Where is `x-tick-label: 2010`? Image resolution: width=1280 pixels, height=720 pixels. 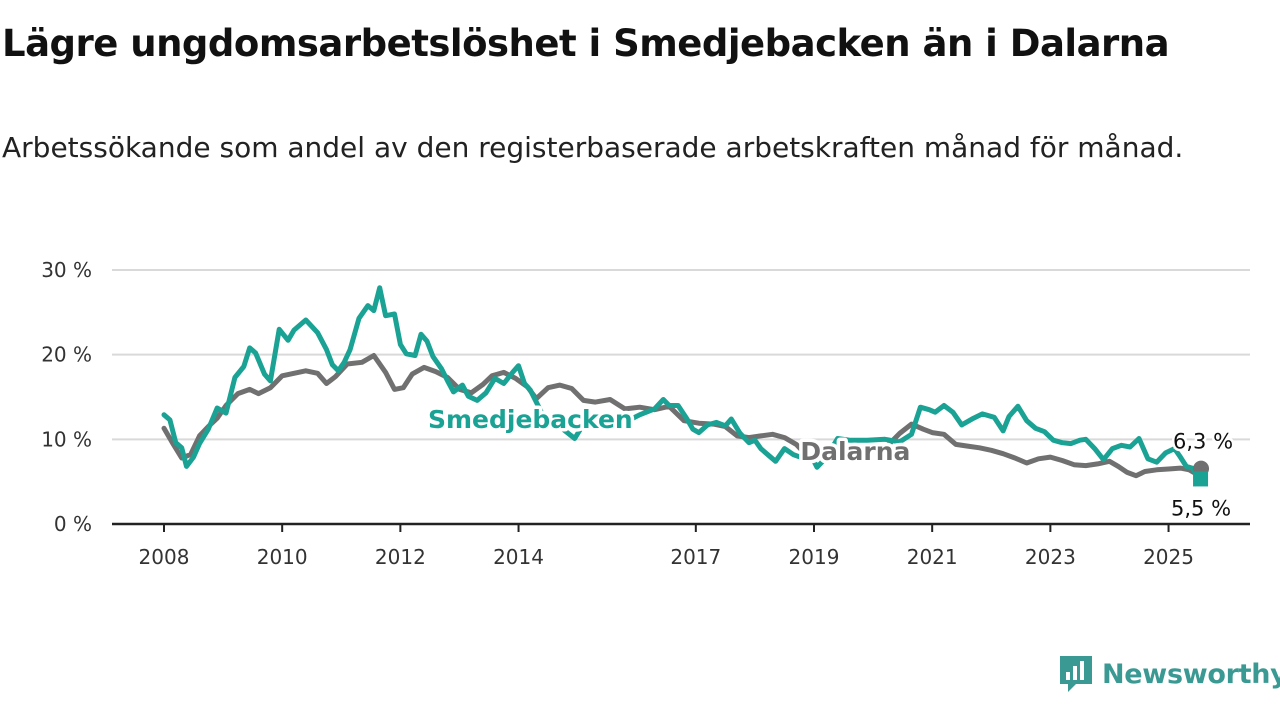 x-tick-label: 2010 is located at coordinates (282, 557).